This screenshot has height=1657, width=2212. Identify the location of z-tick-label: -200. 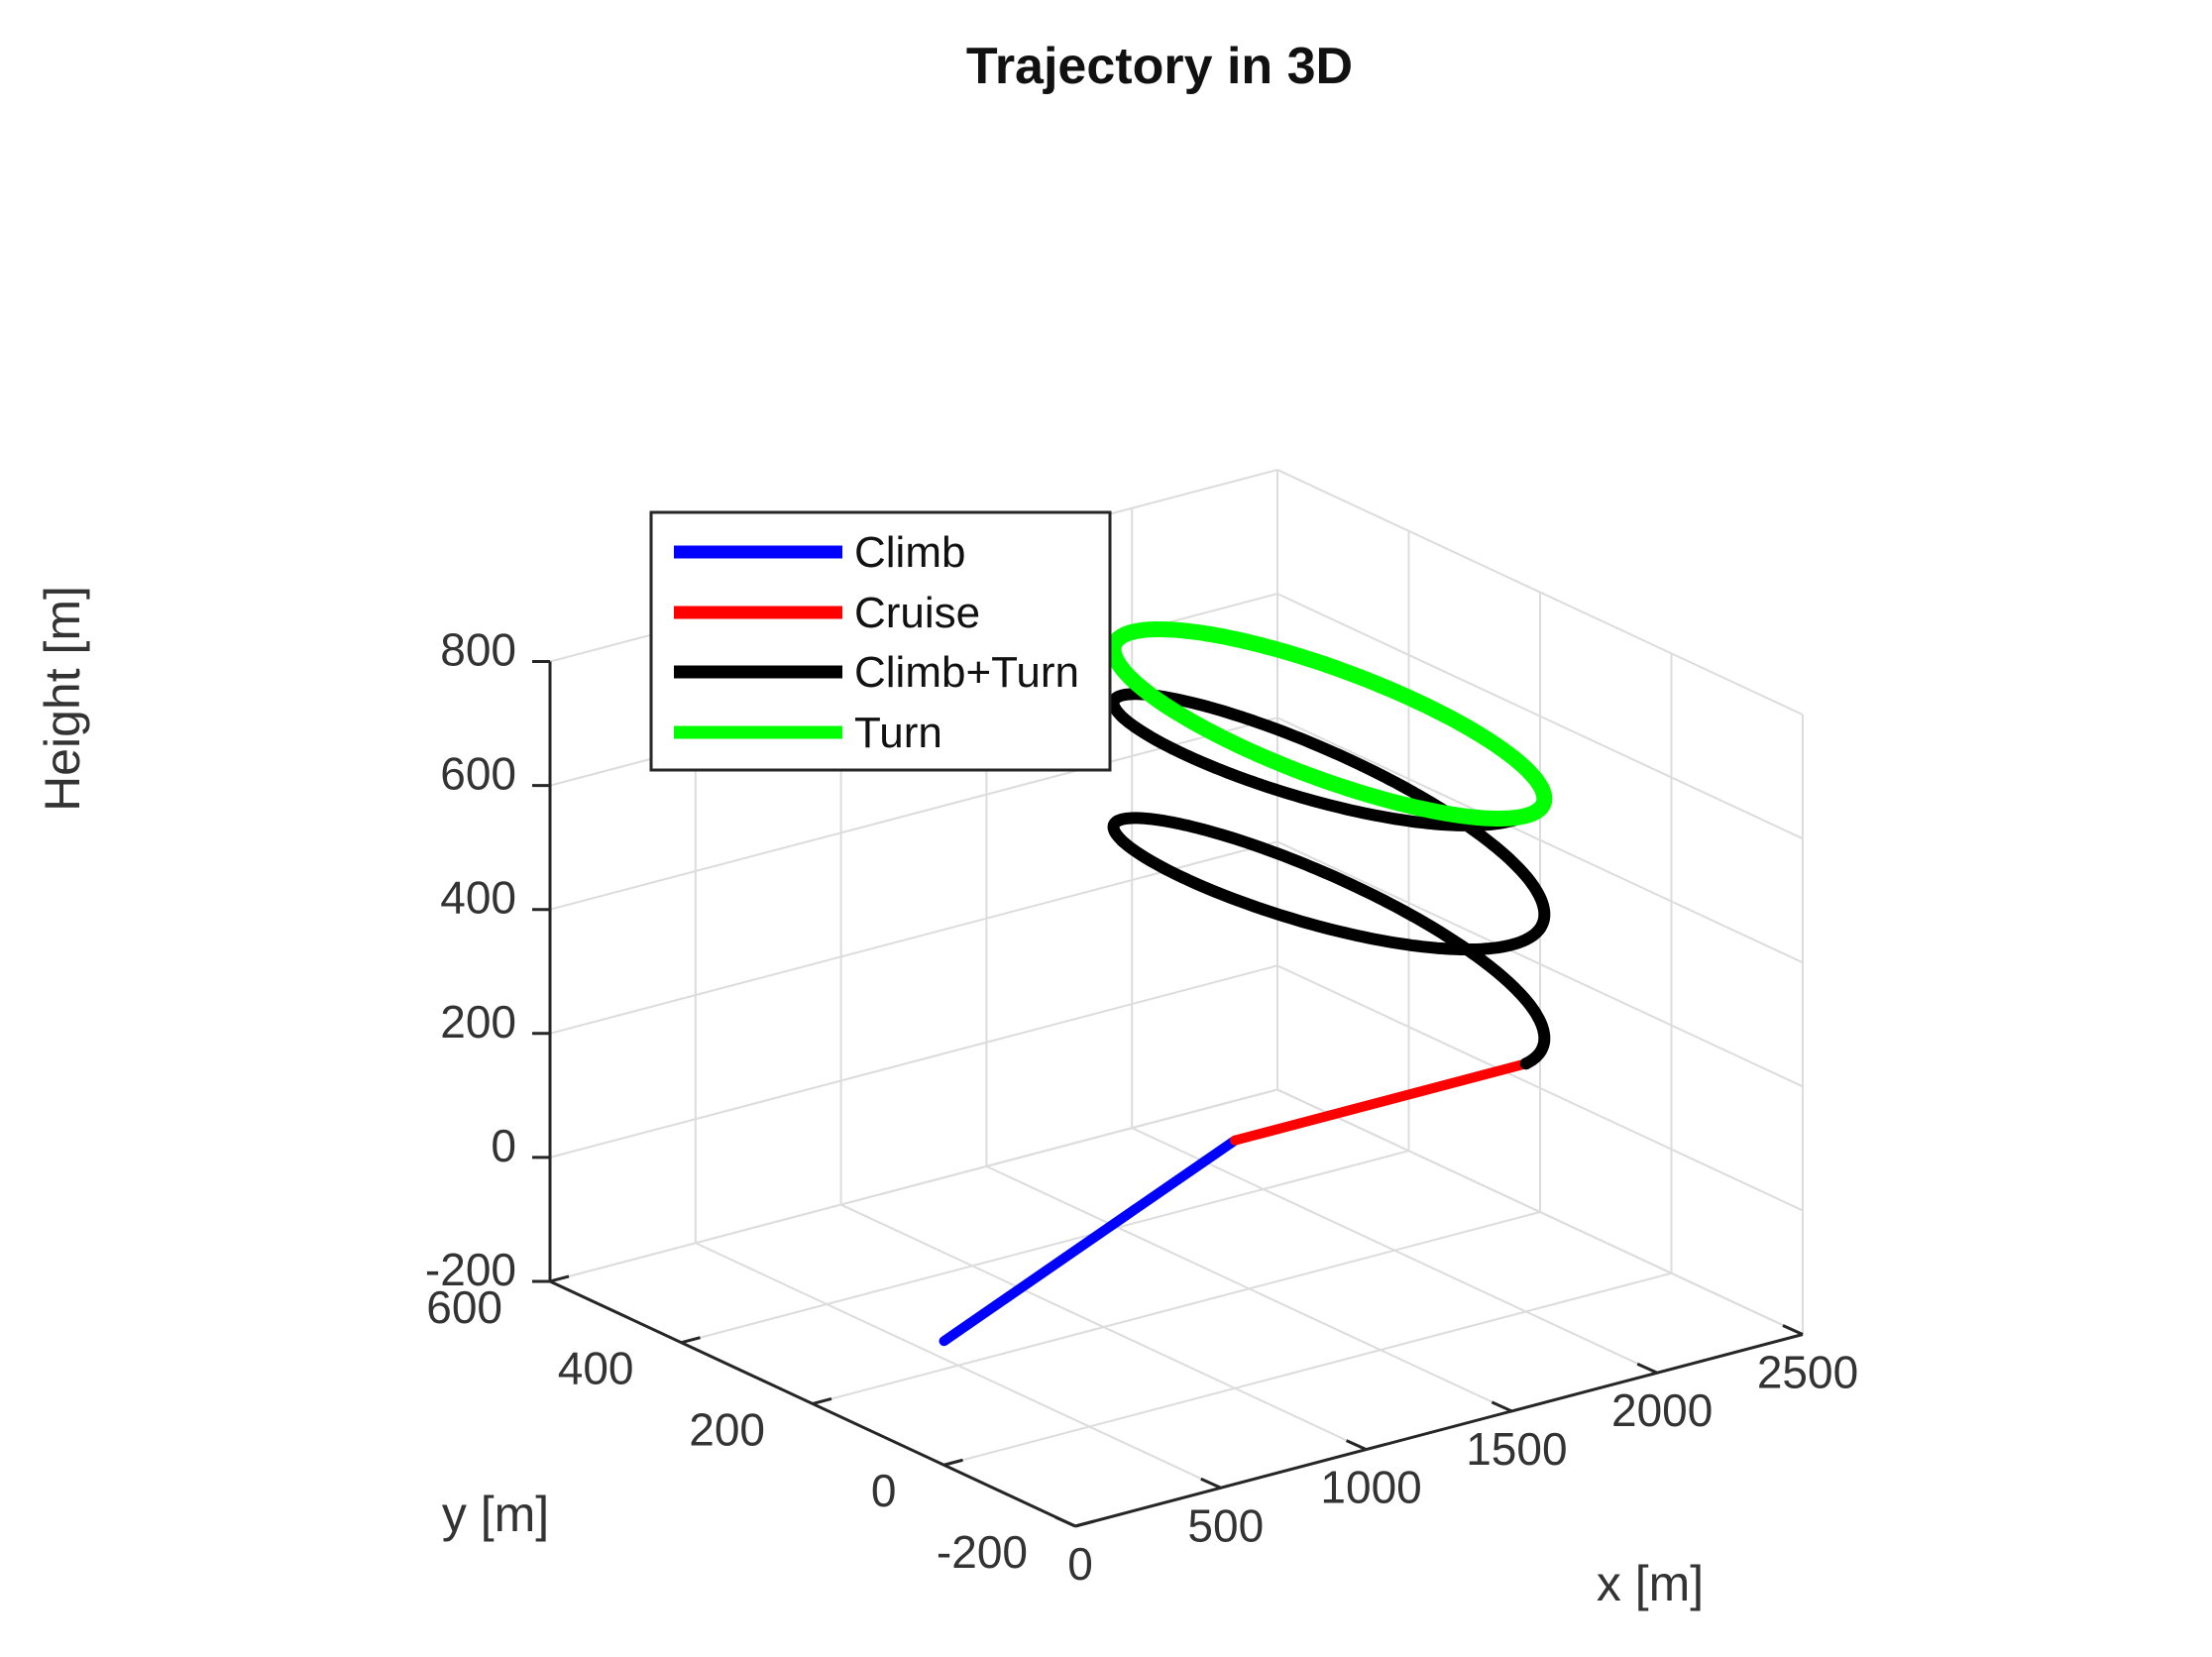
(470, 1269).